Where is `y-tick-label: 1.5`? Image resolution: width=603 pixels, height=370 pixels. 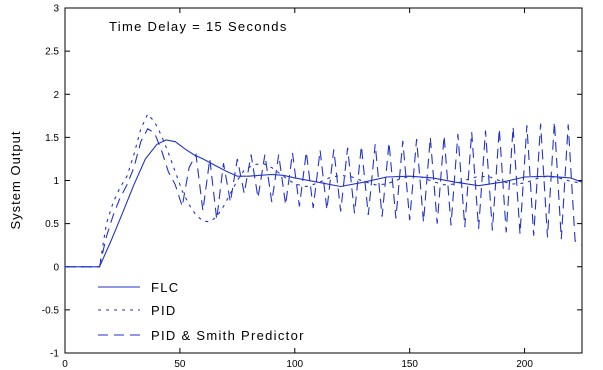
y-tick-label: 1.5 is located at coordinates (52, 138).